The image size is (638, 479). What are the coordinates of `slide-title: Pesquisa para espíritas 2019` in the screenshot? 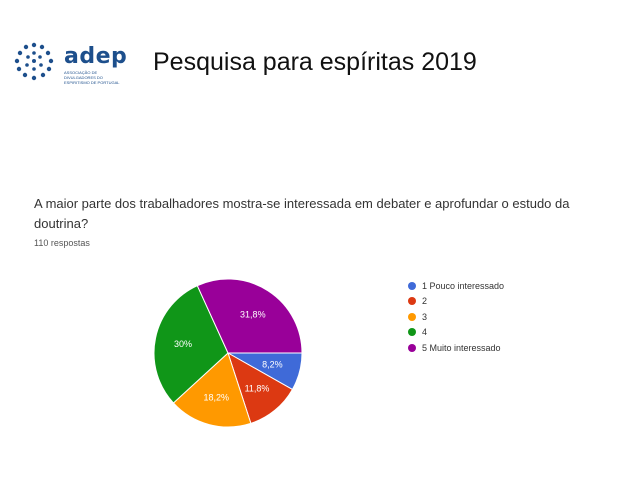 It's located at (315, 62).